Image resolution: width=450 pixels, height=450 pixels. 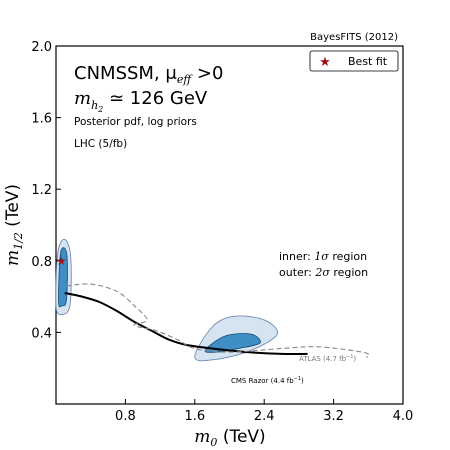 I want to click on source-label: BayesFITS (2012), so click(x=354, y=37).